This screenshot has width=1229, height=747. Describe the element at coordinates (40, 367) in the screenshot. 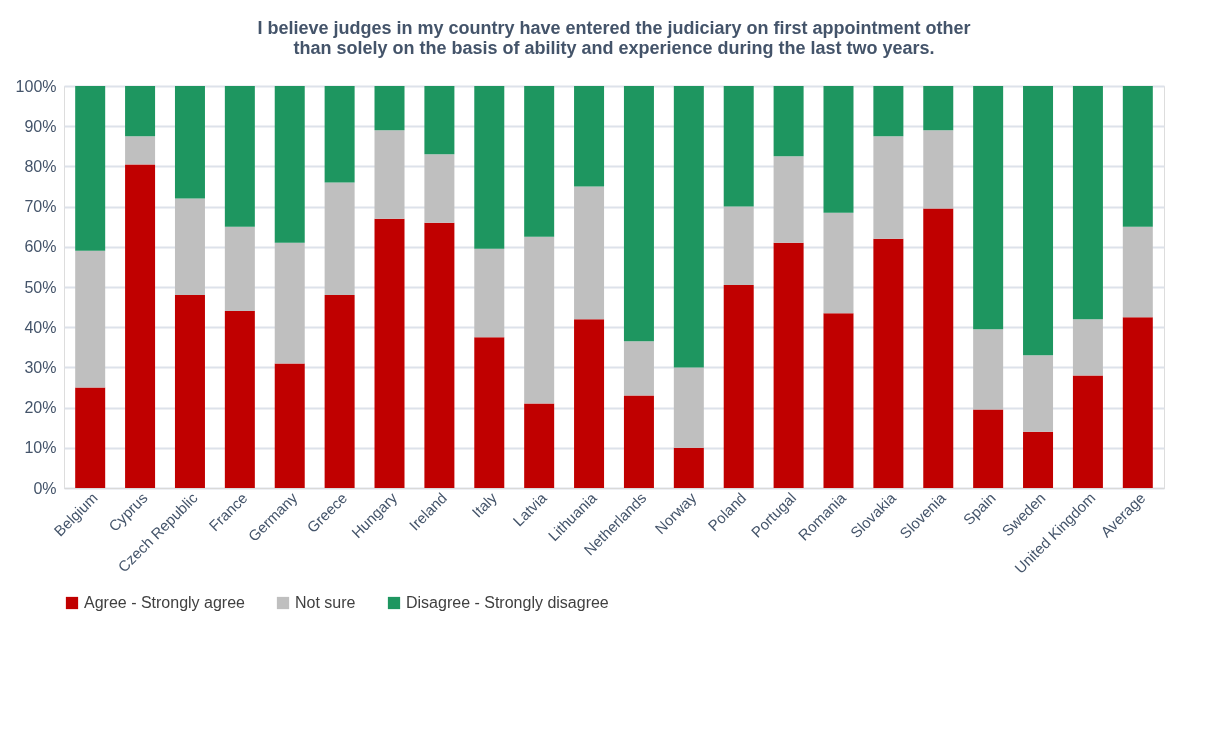

I see `y-tick-label: 30%` at that location.